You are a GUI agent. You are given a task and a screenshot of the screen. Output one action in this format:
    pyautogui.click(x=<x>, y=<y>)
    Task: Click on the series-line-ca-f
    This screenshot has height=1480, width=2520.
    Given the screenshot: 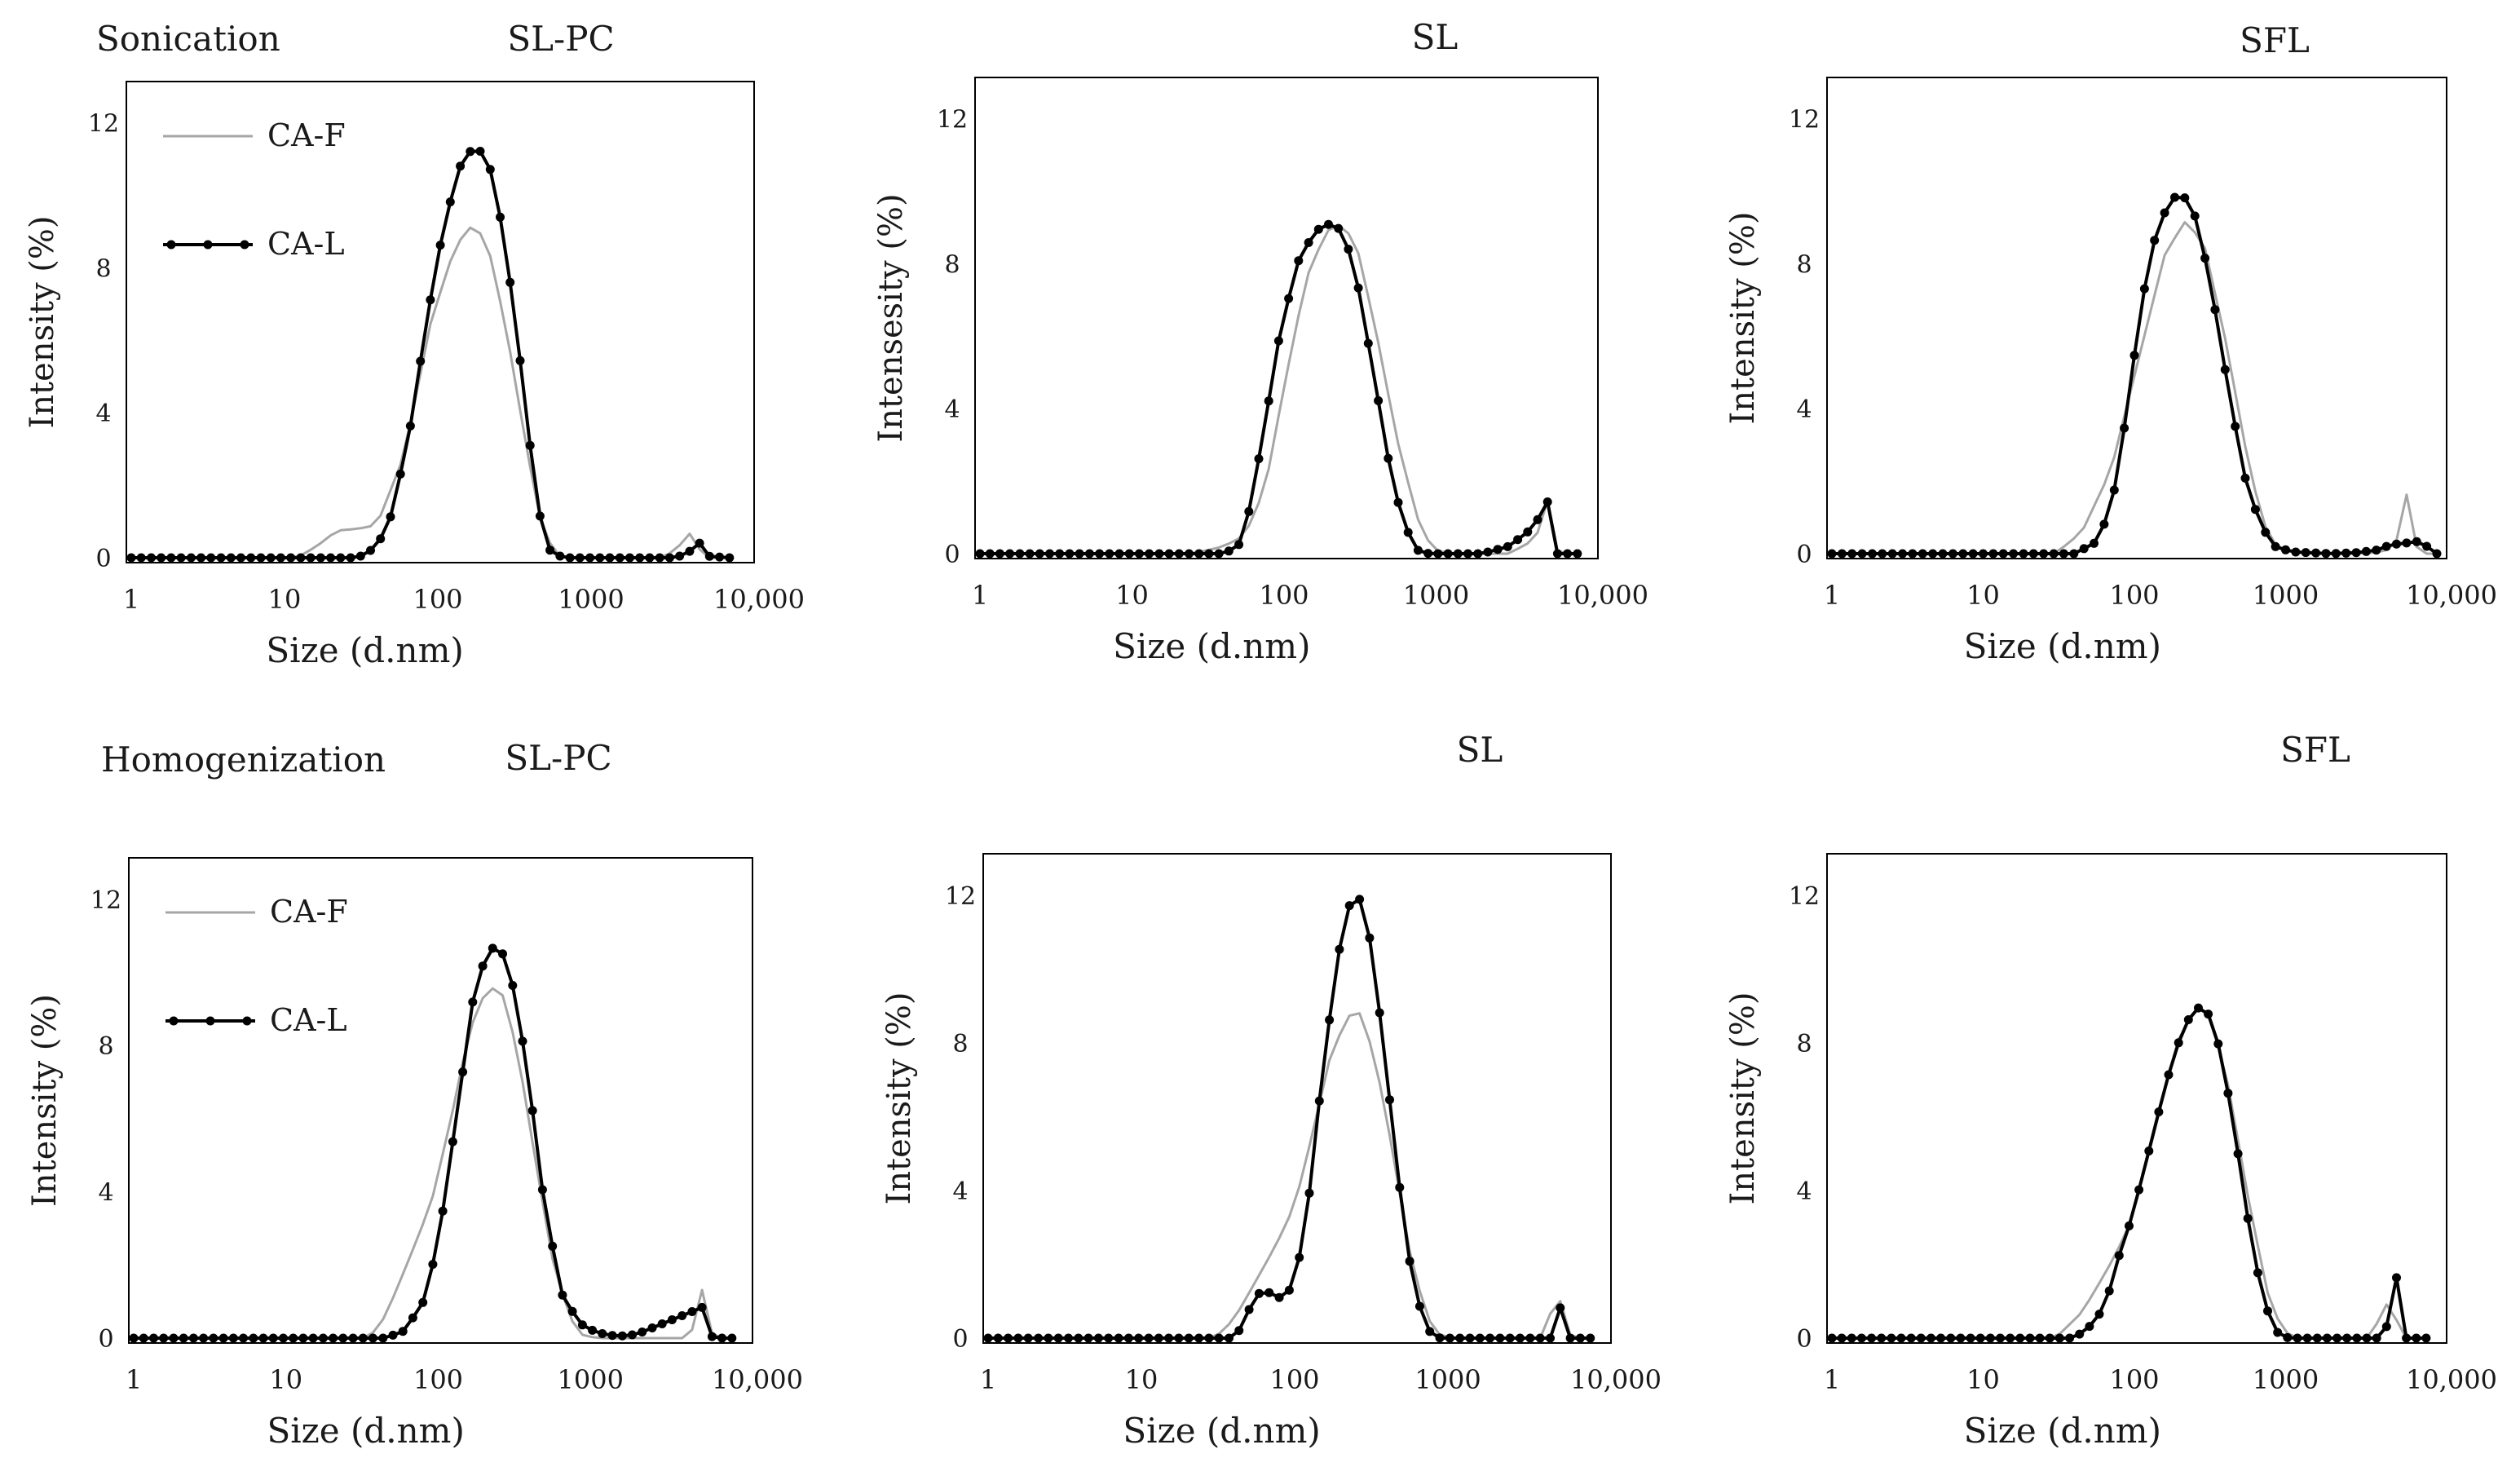 What is the action you would take?
    pyautogui.click(x=2129, y=1172)
    